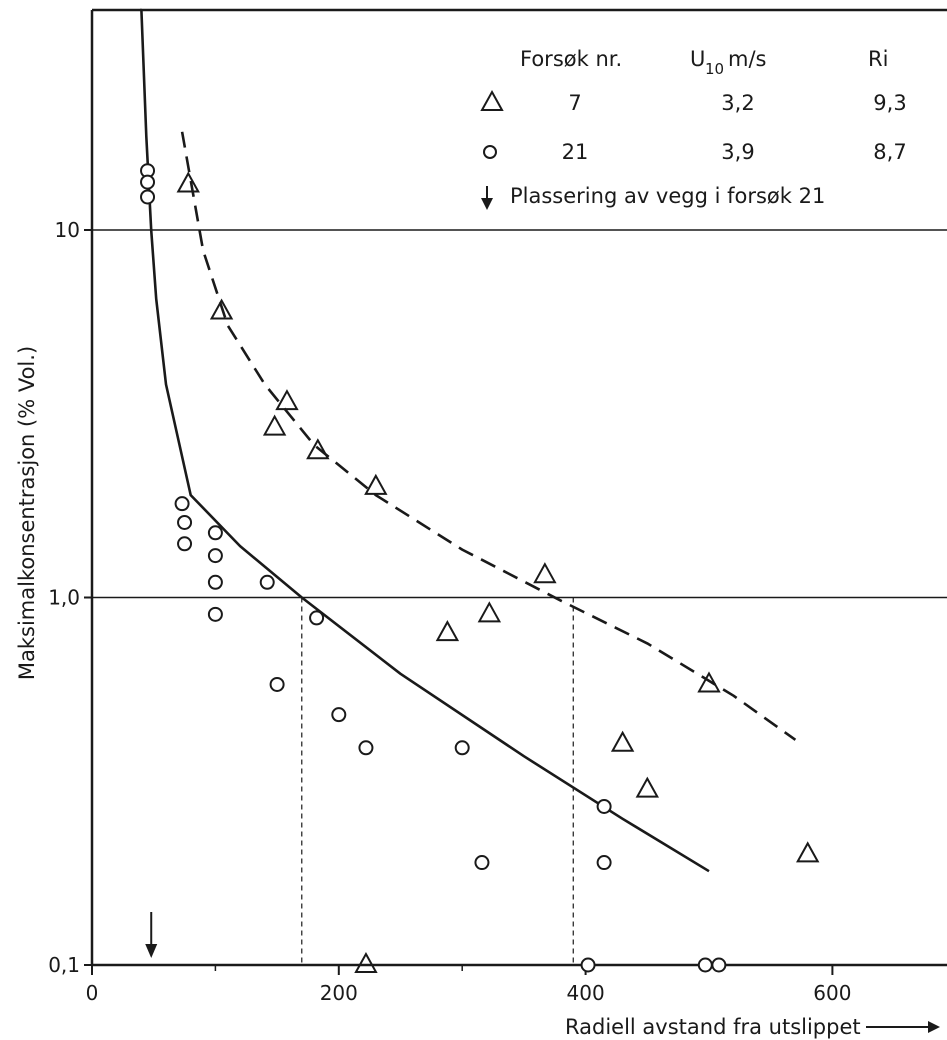 This screenshot has height=1040, width=947. I want to click on x-tick-label-1: 200, so click(339, 993).